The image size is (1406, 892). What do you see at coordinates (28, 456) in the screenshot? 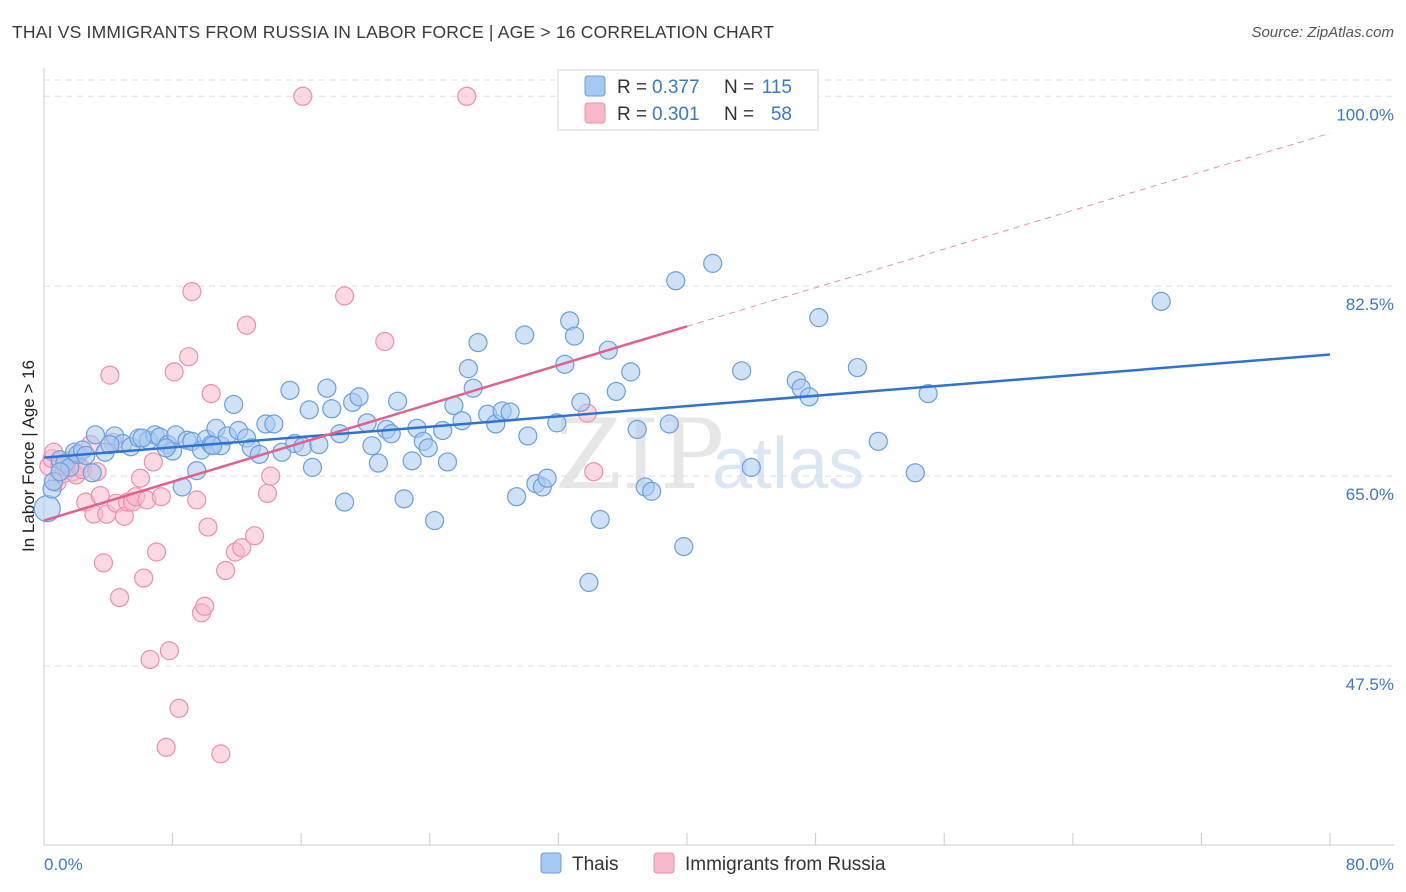
I see `y-axis-title: In Labor Force | Age > 16` at bounding box center [28, 456].